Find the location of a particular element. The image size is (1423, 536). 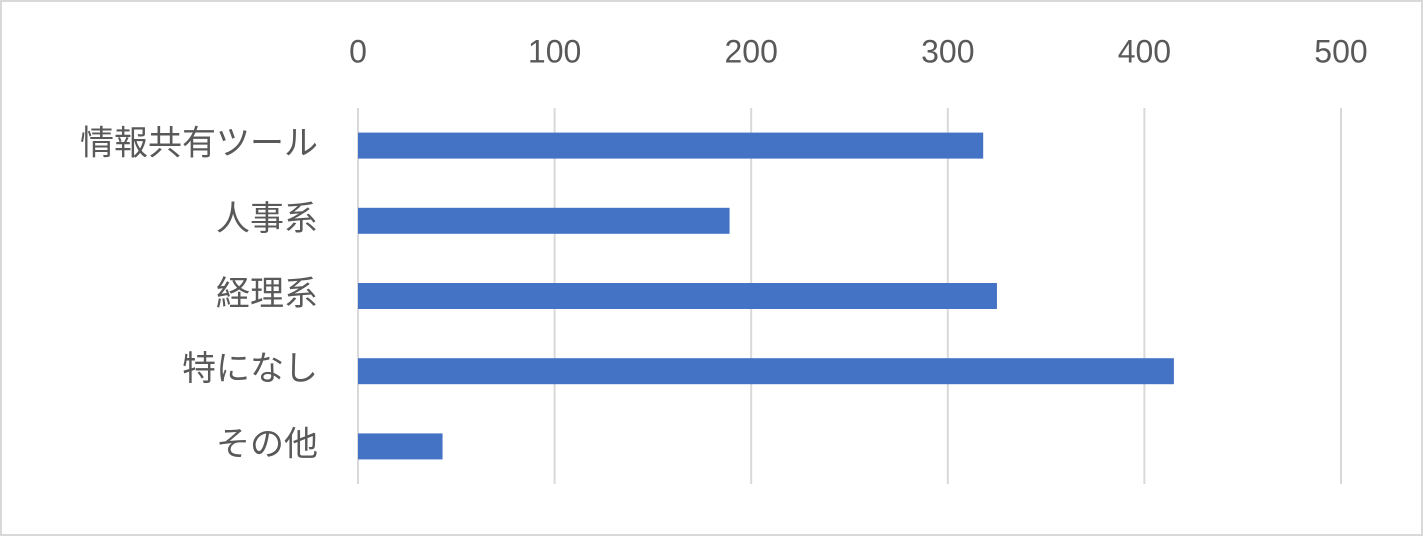

y-tick-label: 特になし is located at coordinates (250, 369).